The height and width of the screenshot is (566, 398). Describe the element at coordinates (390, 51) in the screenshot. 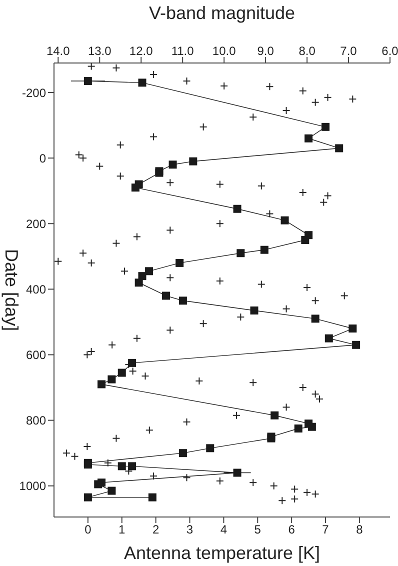

I see `x2-tick-label: 6.0` at that location.